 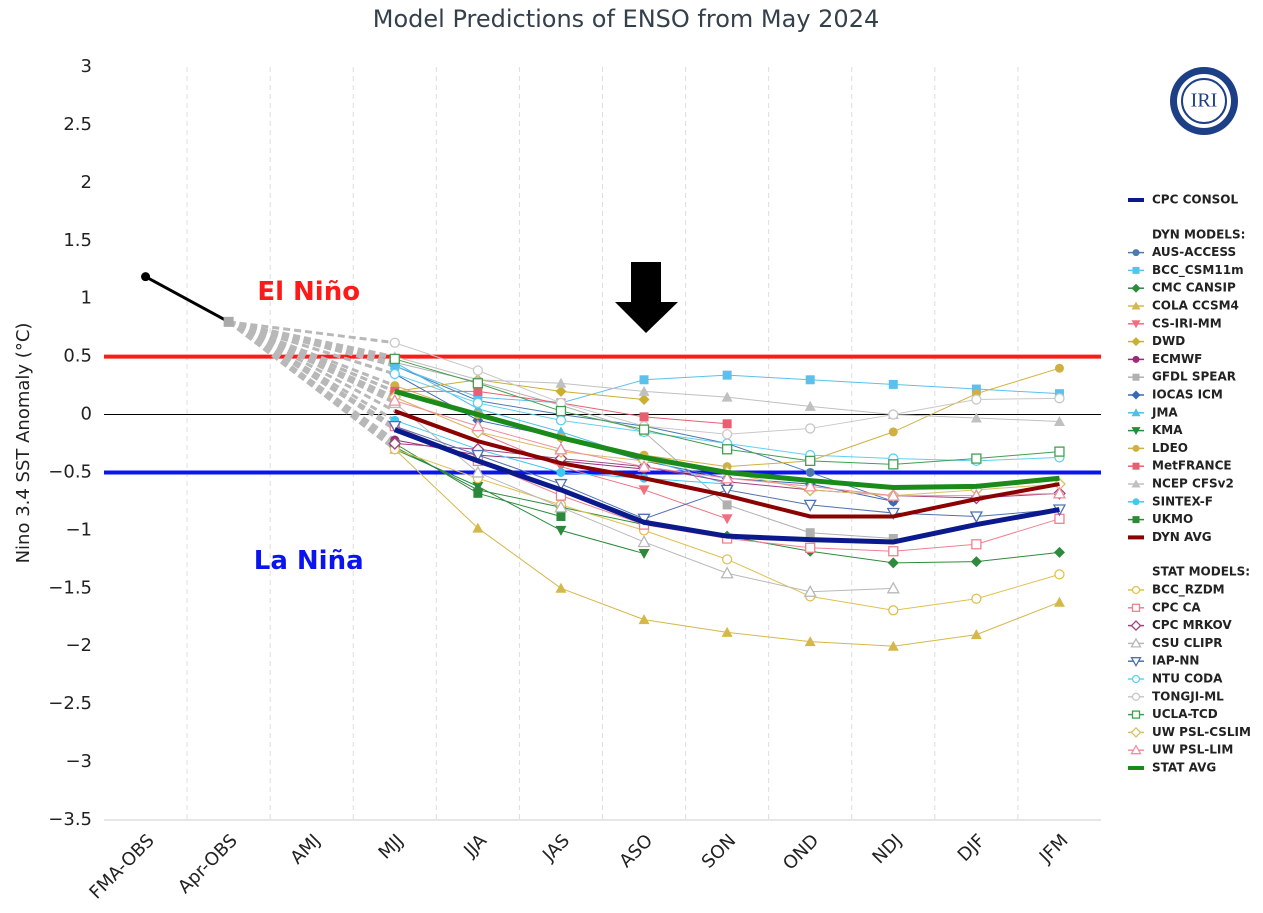 I want to click on legend-label: CS-IRI-MM, so click(x=1187, y=323).